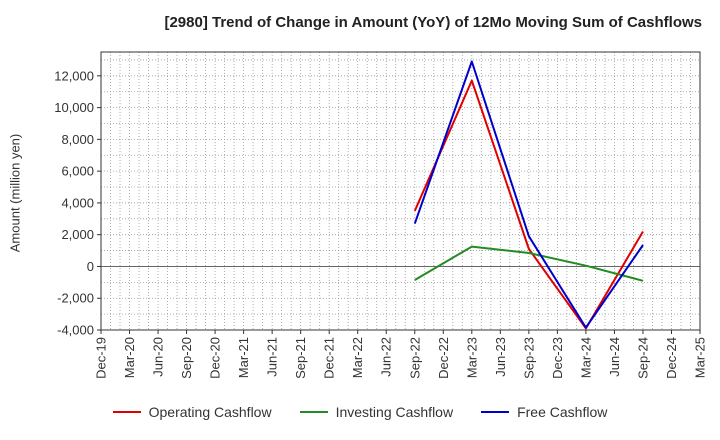 This screenshot has height=440, width=720. What do you see at coordinates (495, 412) in the screenshot?
I see `legend-swatch-free` at bounding box center [495, 412].